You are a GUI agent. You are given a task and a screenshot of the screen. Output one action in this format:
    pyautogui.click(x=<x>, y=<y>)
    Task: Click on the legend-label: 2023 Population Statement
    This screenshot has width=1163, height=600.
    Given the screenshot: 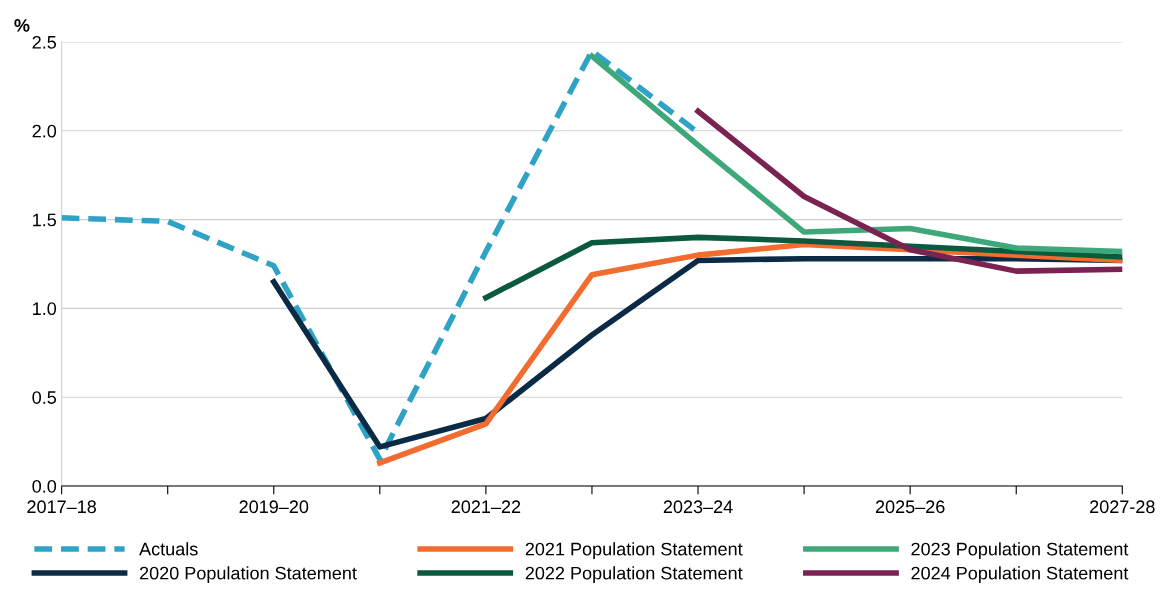 What is the action you would take?
    pyautogui.click(x=1020, y=551)
    